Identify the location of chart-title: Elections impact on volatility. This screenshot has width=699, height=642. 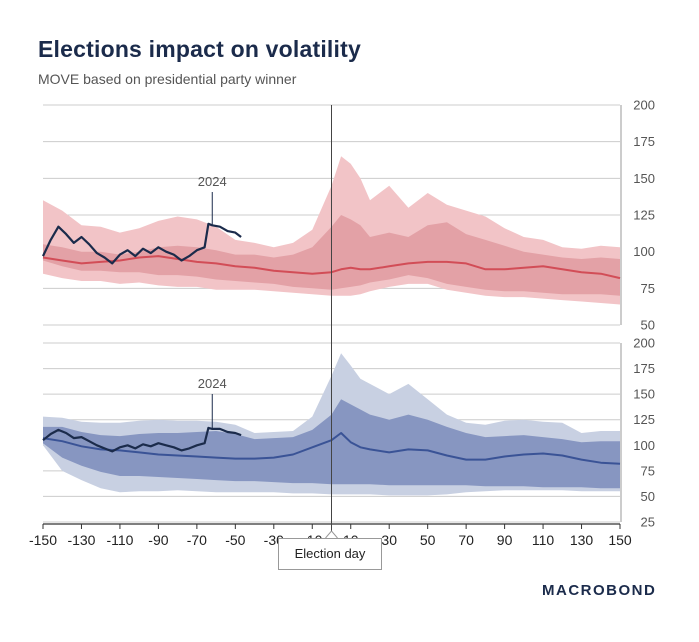
(199, 49).